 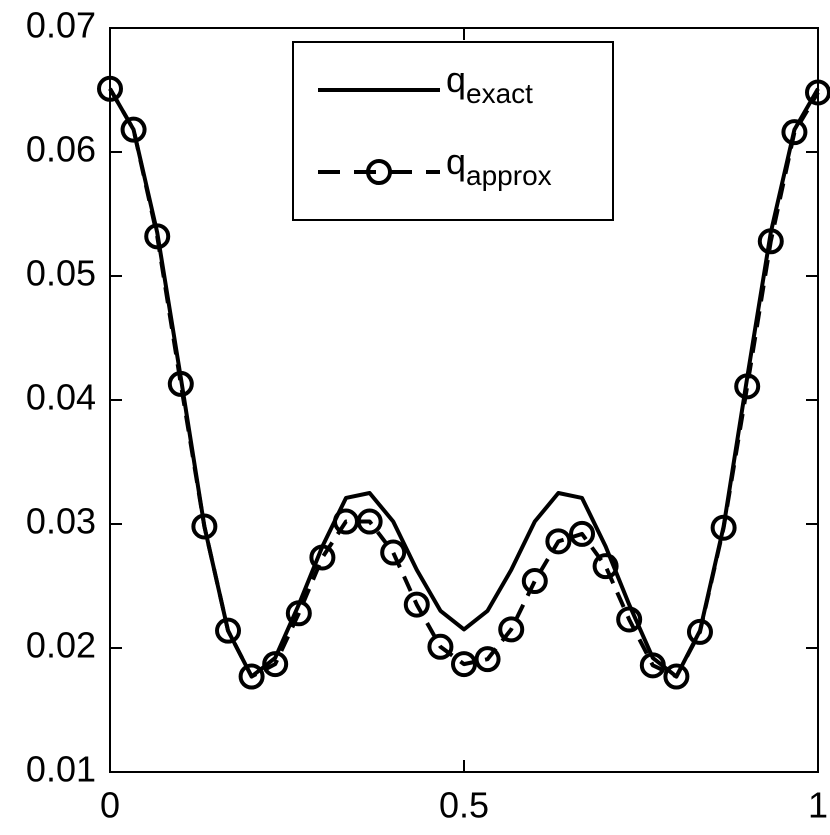 I want to click on x-tick-label: 0.5, so click(x=464, y=805).